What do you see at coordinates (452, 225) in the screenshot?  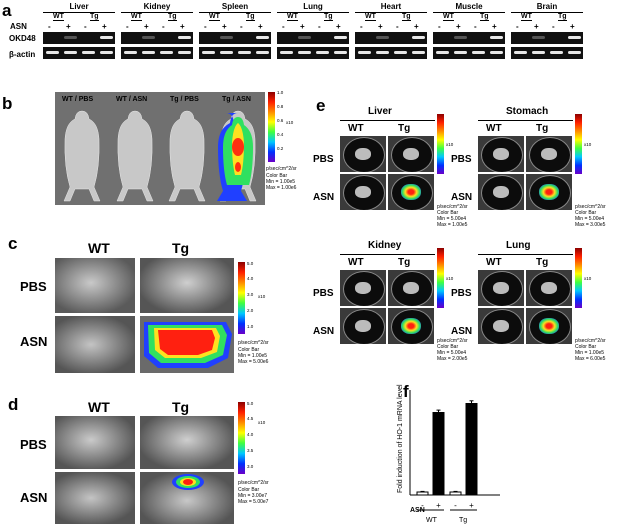 I see `organ-max: Max = 1.00e5` at bounding box center [452, 225].